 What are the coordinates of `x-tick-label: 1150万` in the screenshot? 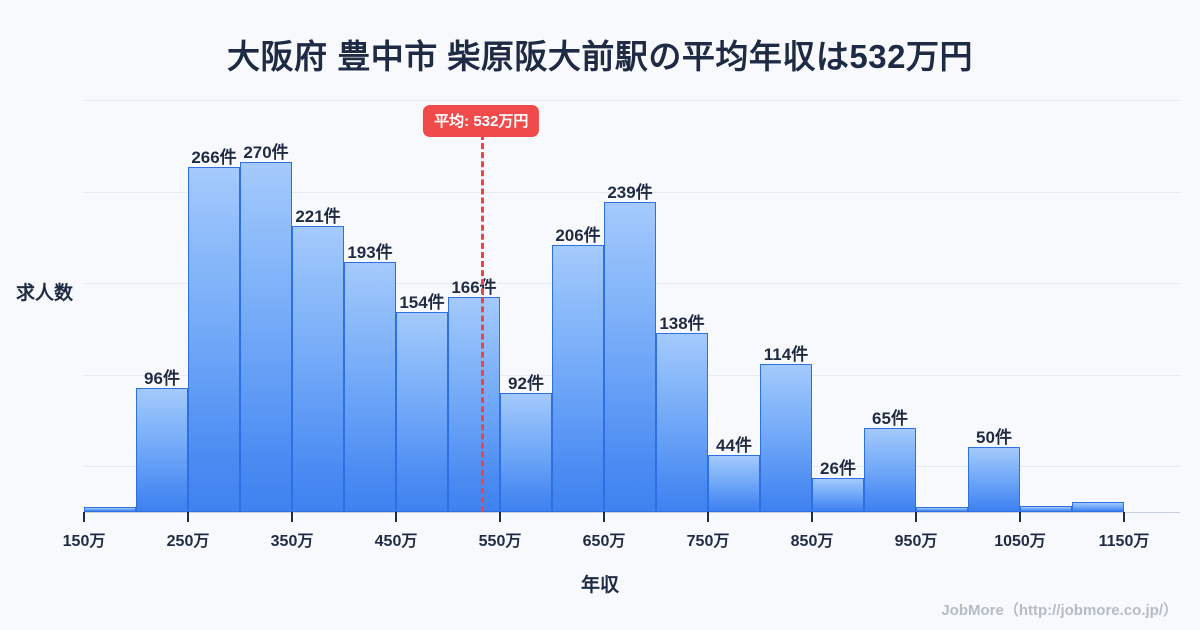 It's located at (1124, 541).